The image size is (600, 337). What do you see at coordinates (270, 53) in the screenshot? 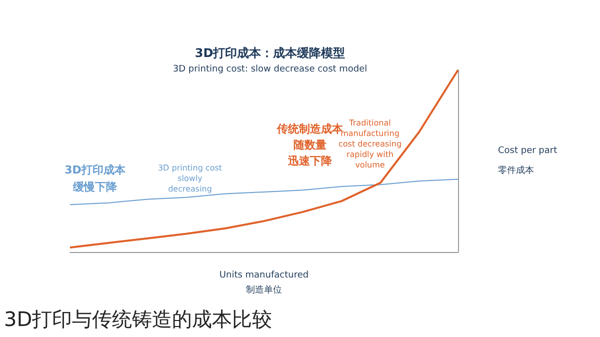
I see `chart-title: 3D打印成本：成本缓降模型` at bounding box center [270, 53].